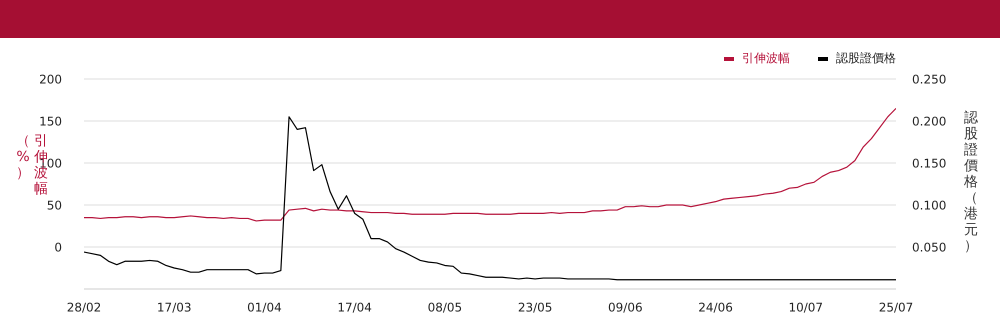 The image size is (1000, 324). What do you see at coordinates (535, 307) in the screenshot?
I see `x-tick-label: 23/05` at bounding box center [535, 307].